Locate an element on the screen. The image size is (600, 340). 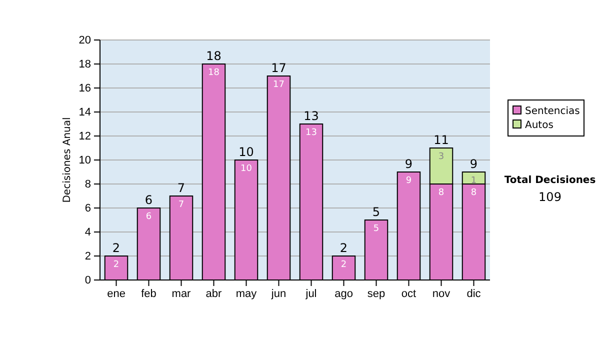
y-tick-label: 2 is located at coordinates (87, 256).